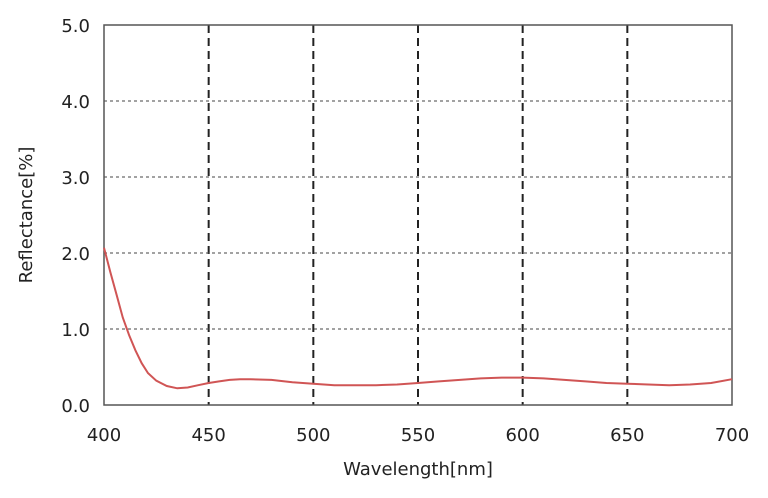 This screenshot has height=498, width=768. Describe the element at coordinates (732, 435) in the screenshot. I see `x-tick-label: 700` at that location.